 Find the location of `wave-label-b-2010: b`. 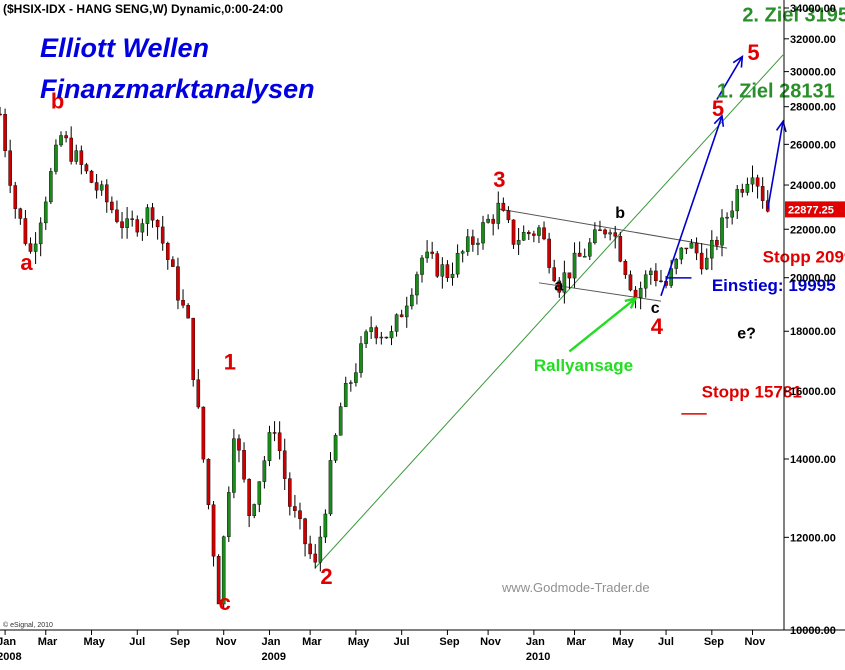

wave-label-b-2010: b is located at coordinates (620, 213).